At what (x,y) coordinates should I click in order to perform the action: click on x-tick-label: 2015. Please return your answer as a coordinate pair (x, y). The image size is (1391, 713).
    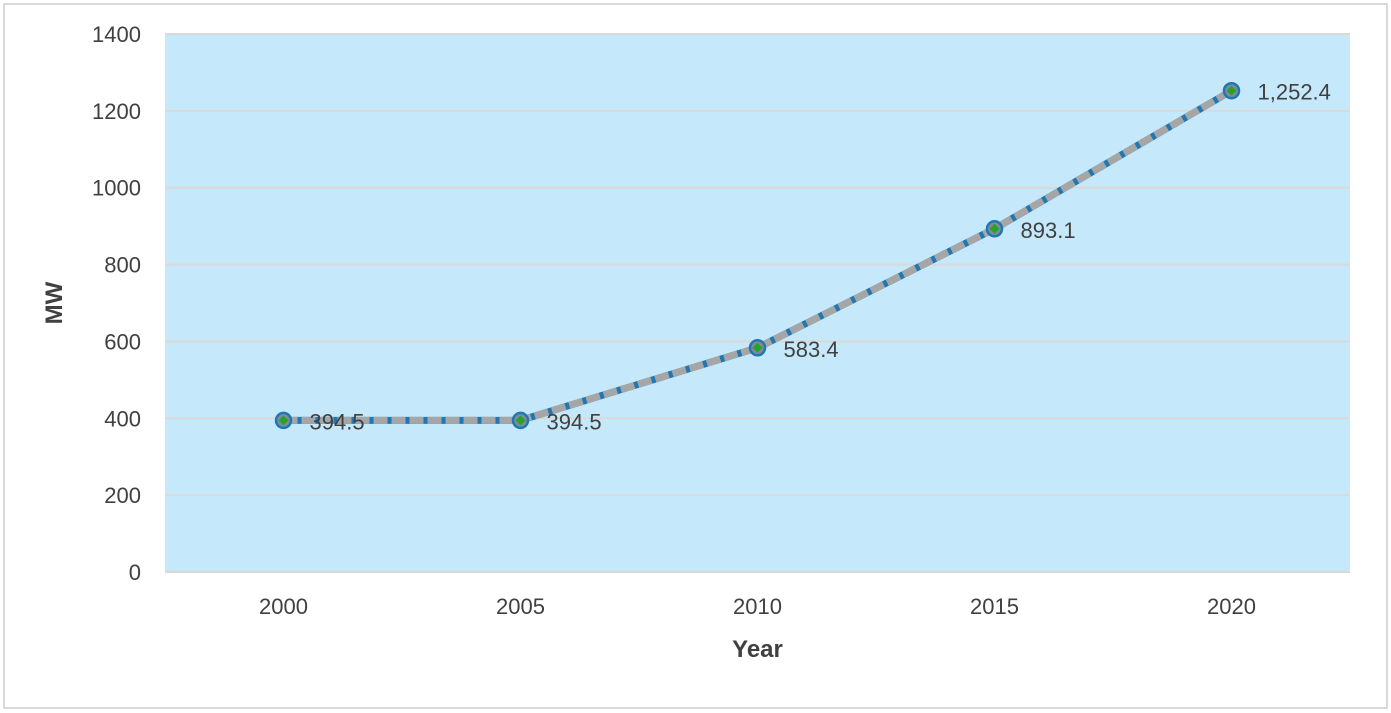
    Looking at the image, I should click on (994, 606).